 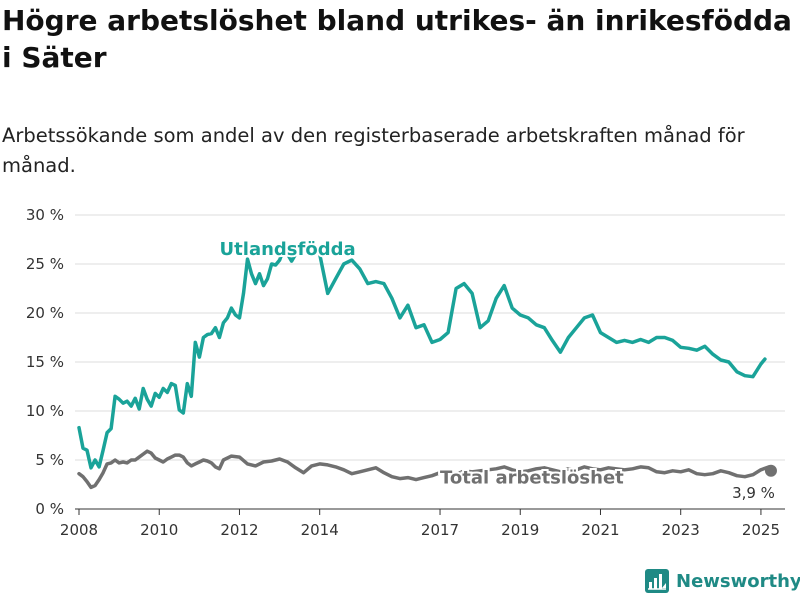 What do you see at coordinates (681, 530) in the screenshot?
I see `x-tick-label: 2023` at bounding box center [681, 530].